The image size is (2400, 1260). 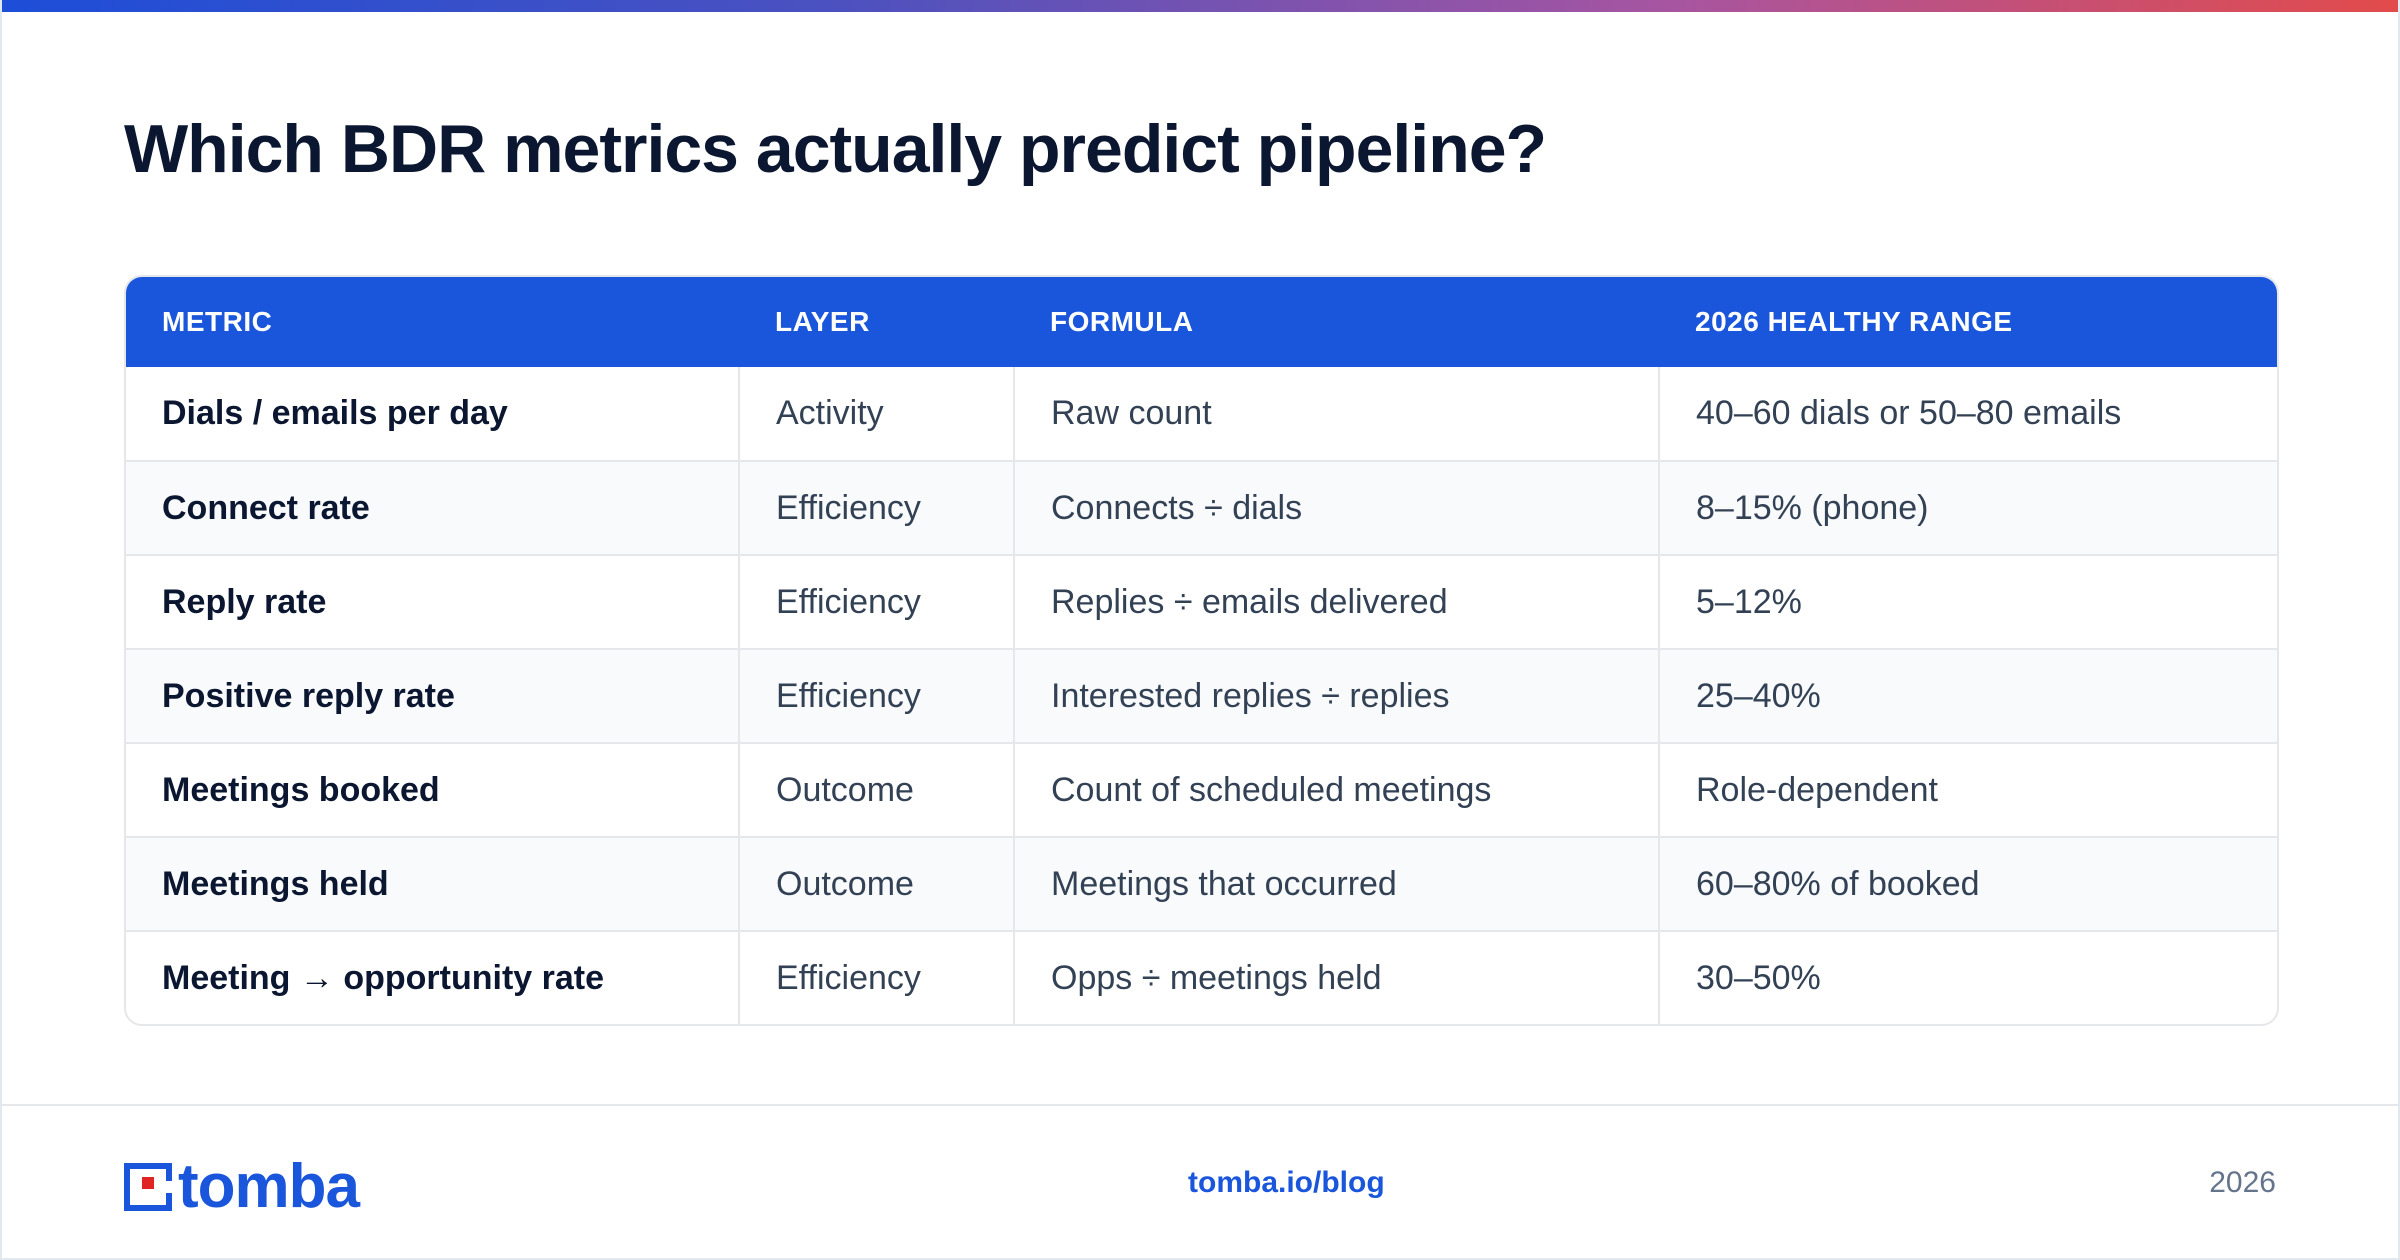 What do you see at coordinates (432, 977) in the screenshot?
I see `metric-cell: Meeting → opportunity rate` at bounding box center [432, 977].